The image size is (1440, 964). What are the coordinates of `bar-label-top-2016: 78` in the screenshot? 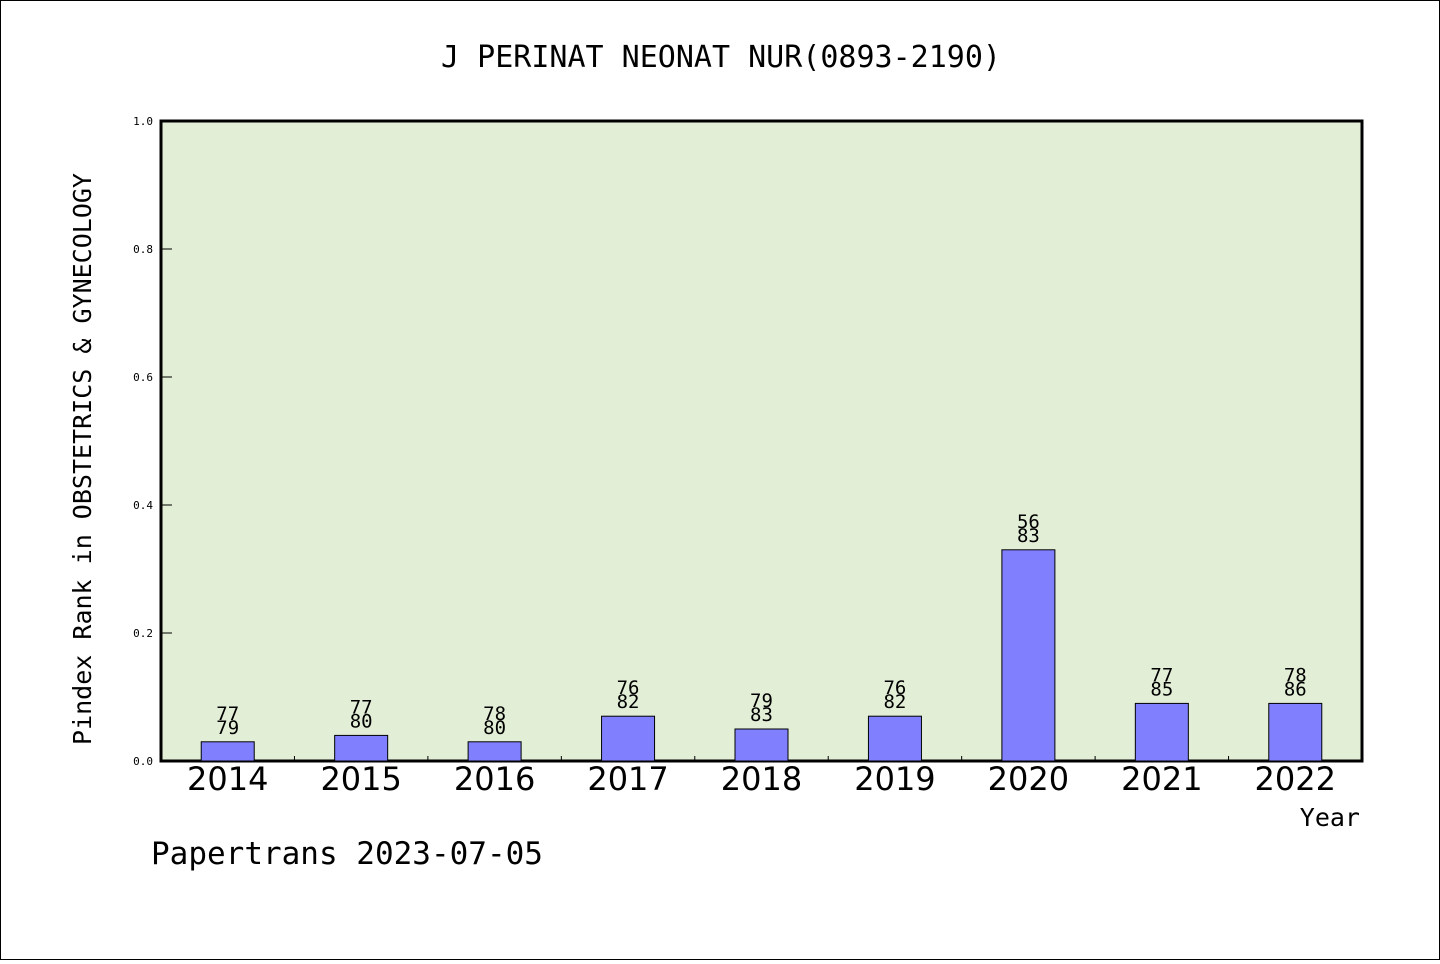 It's located at (494, 714).